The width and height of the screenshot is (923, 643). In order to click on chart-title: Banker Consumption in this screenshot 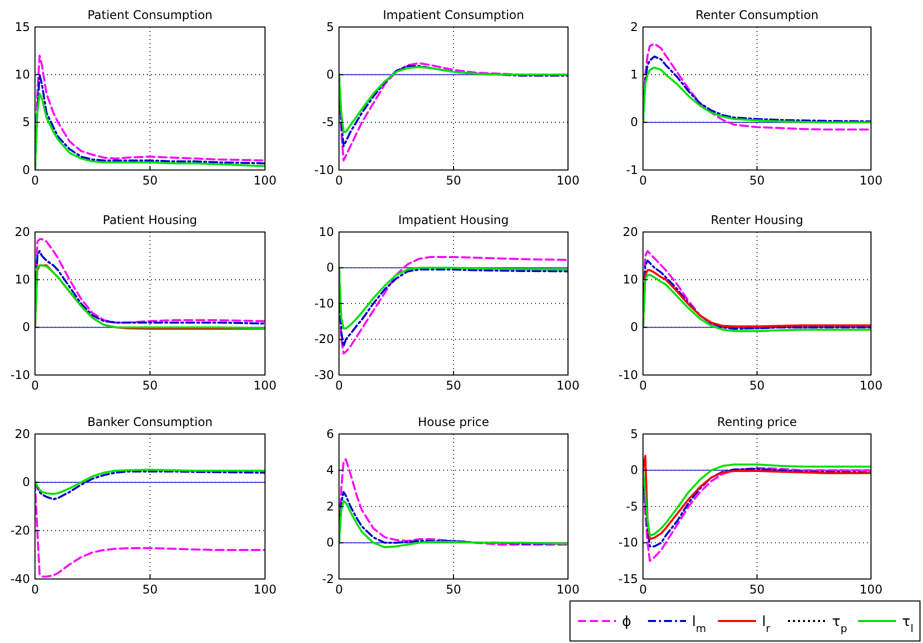, I will do `click(150, 422)`.